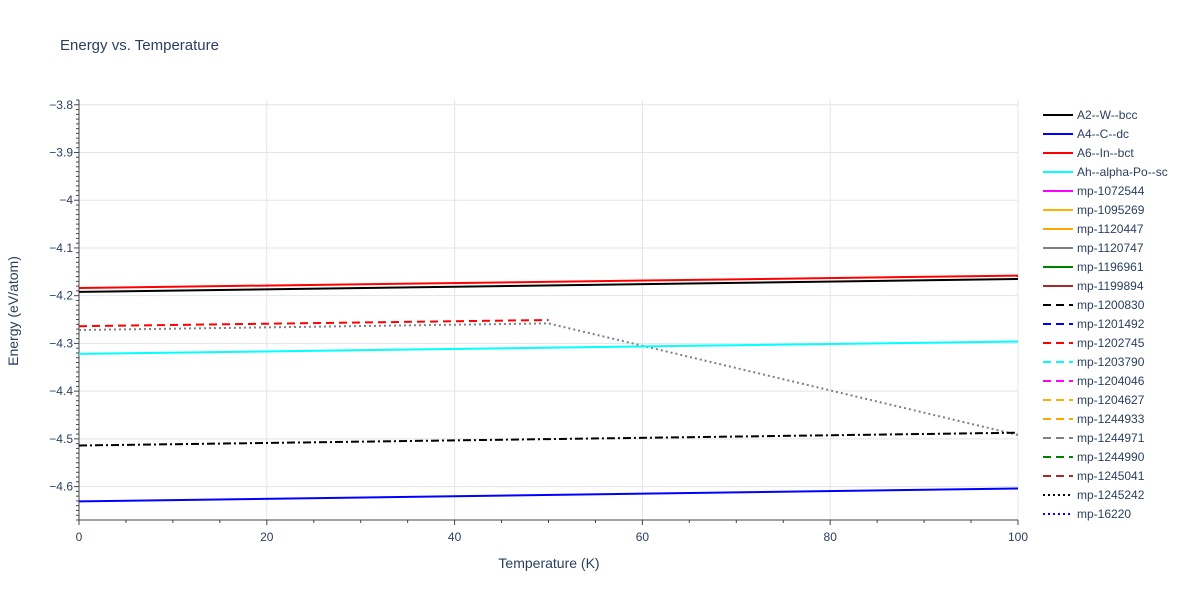 This screenshot has width=1200, height=600. I want to click on legend-label: mp-1199894, so click(1110, 286).